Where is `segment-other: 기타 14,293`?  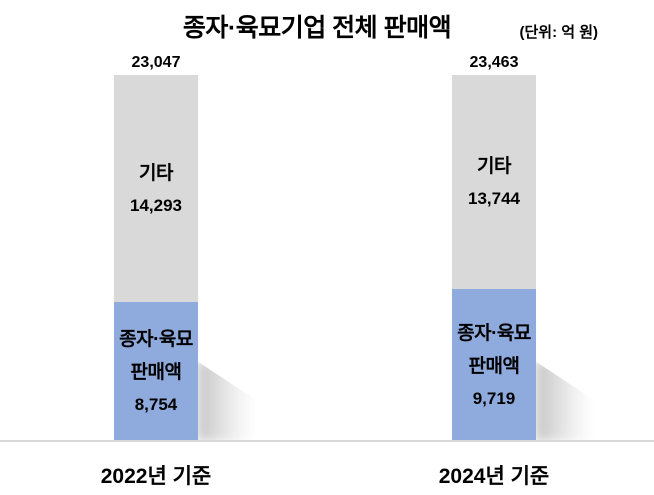 segment-other: 기타 14,293 is located at coordinates (156, 188).